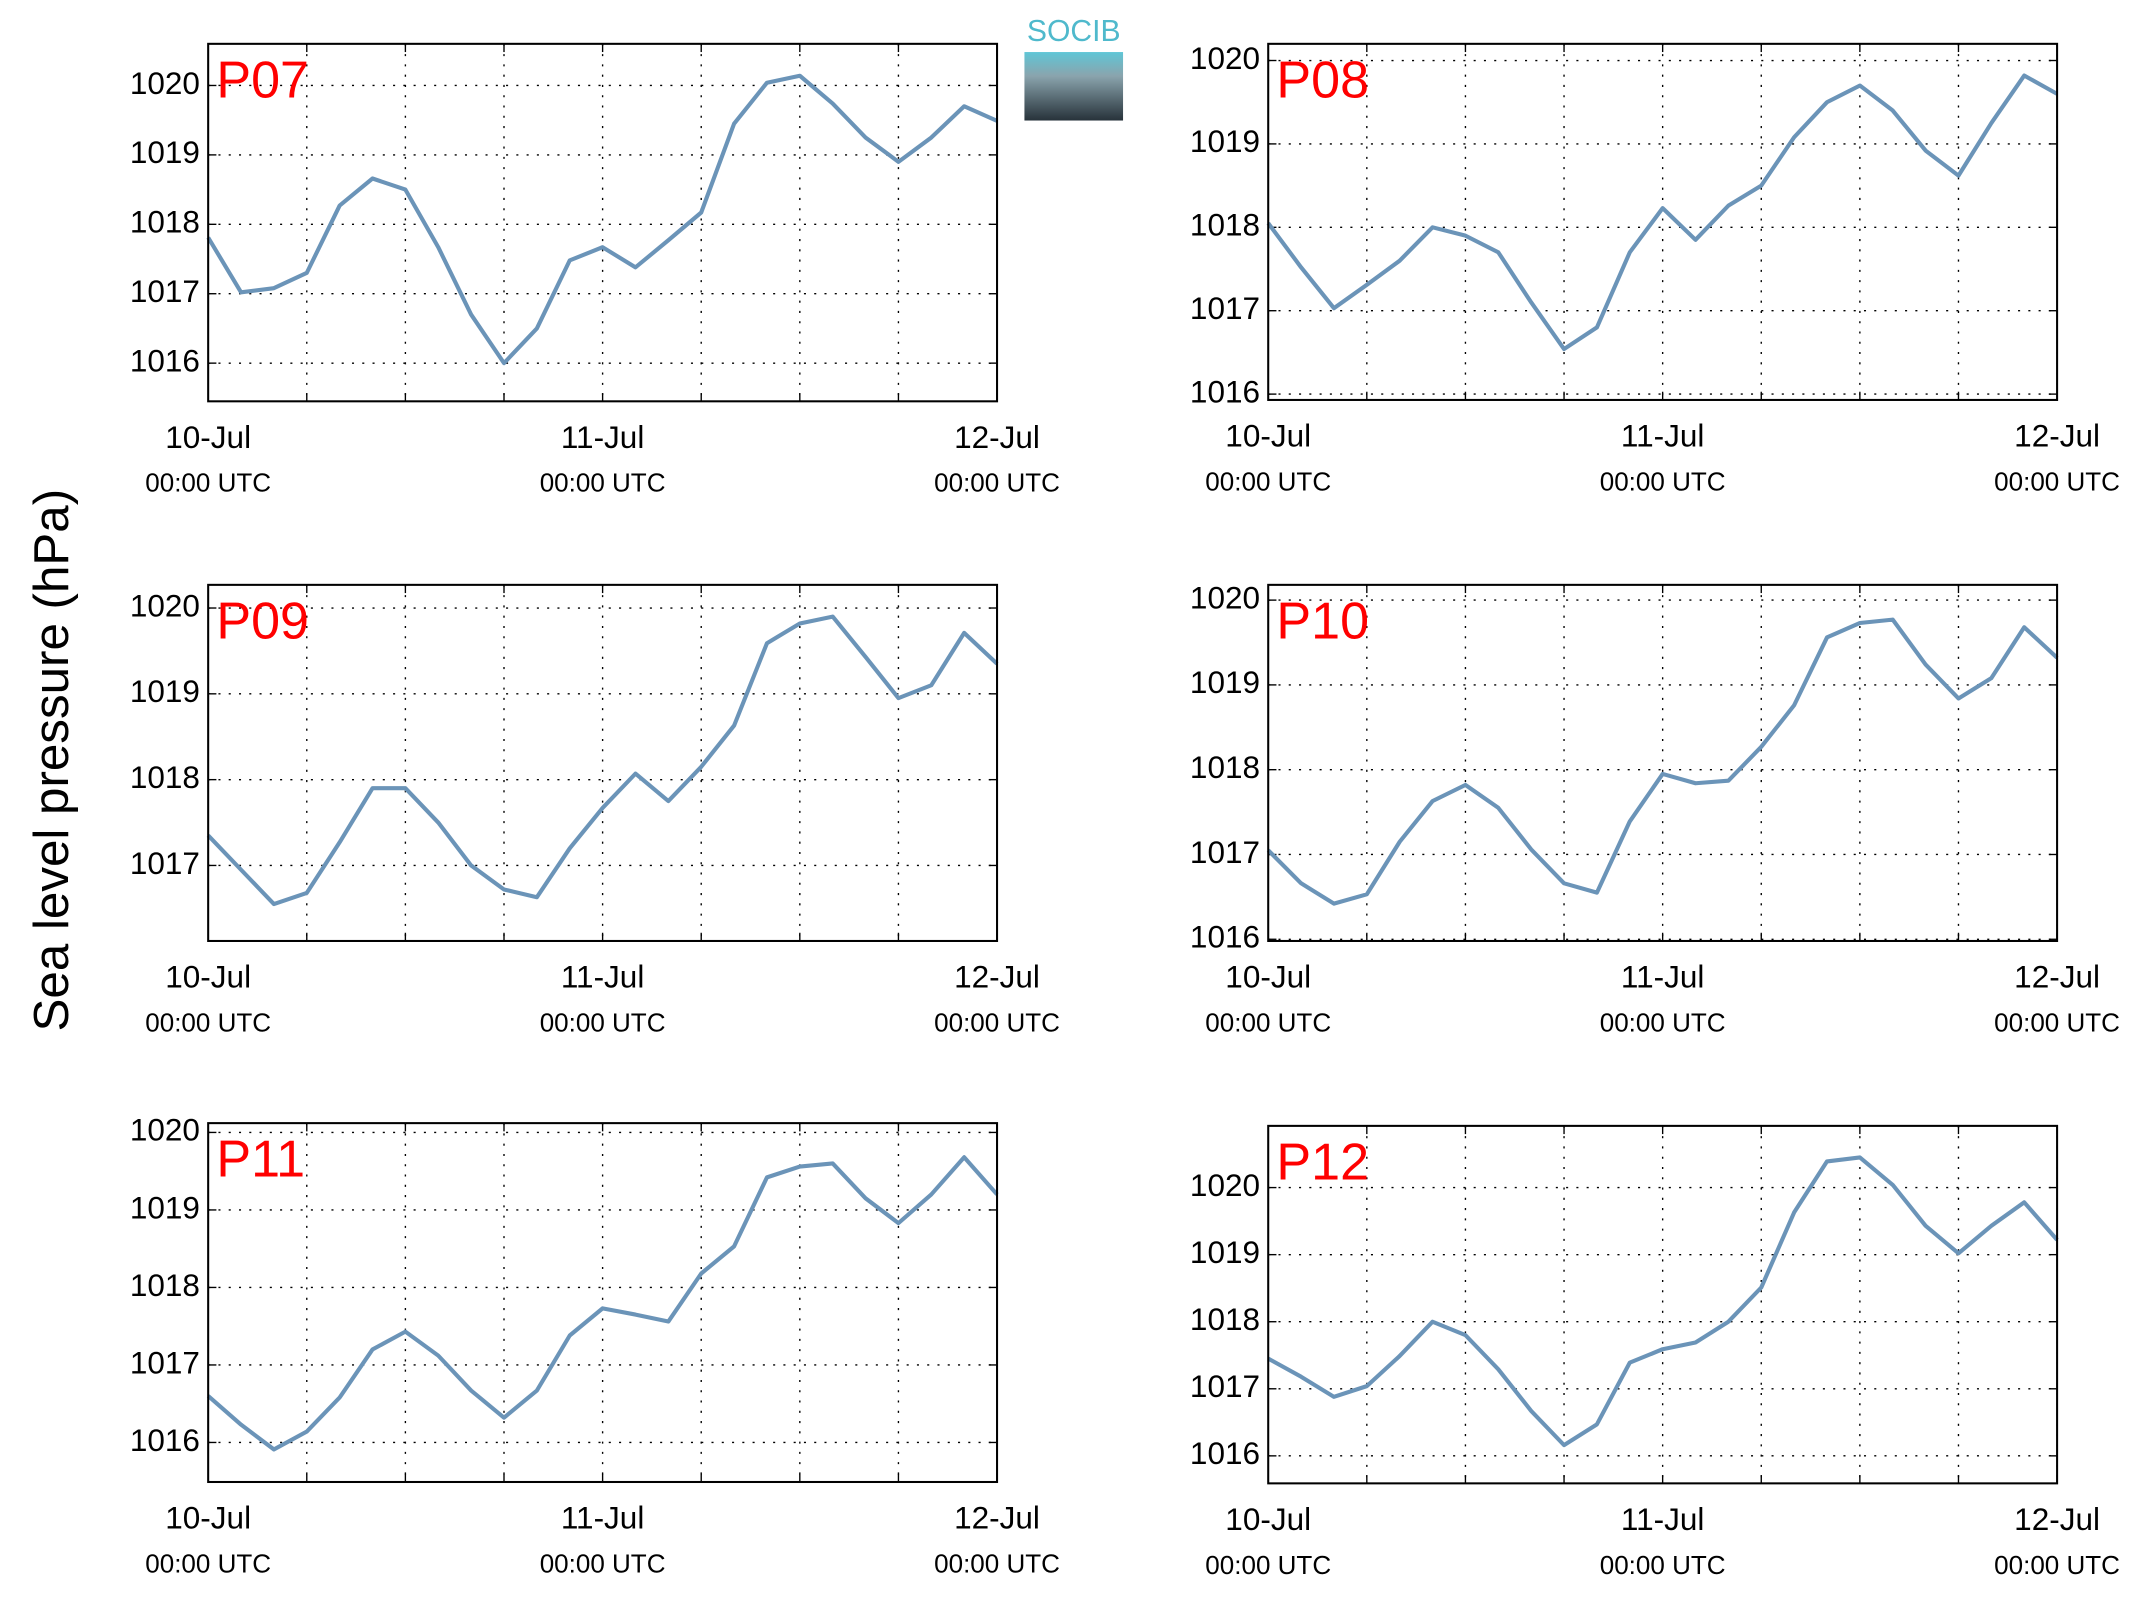 The width and height of the screenshot is (2142, 1608). What do you see at coordinates (262, 621) in the screenshot?
I see `panel-title: P09` at bounding box center [262, 621].